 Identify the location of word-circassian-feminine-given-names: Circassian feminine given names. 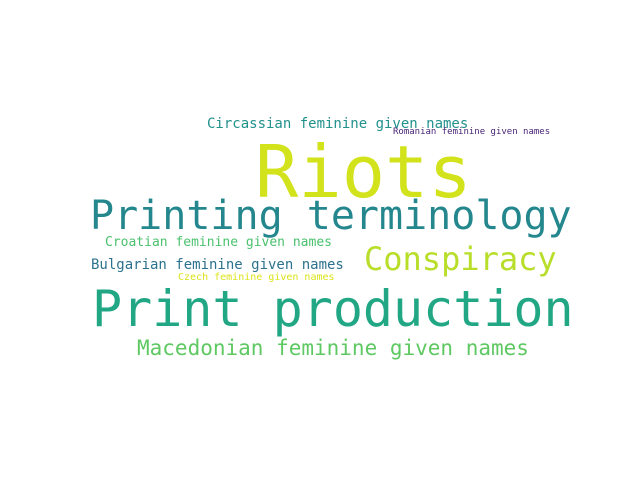
(338, 124).